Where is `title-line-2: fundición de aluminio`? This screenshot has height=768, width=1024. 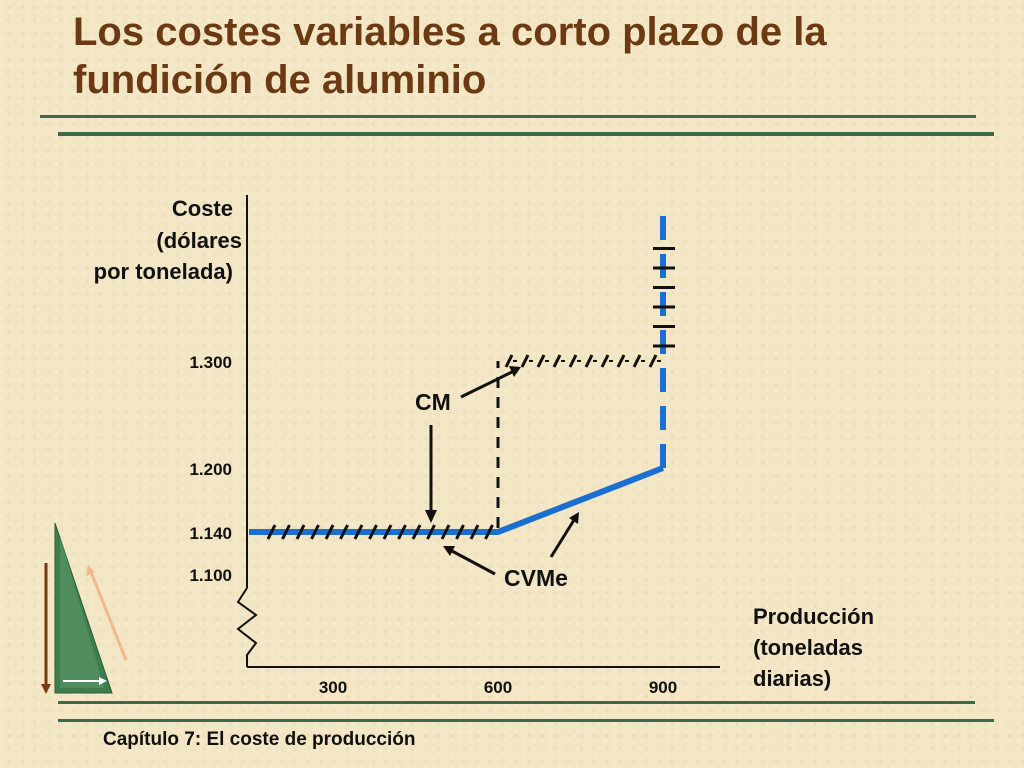 title-line-2: fundición de aluminio is located at coordinates (280, 80).